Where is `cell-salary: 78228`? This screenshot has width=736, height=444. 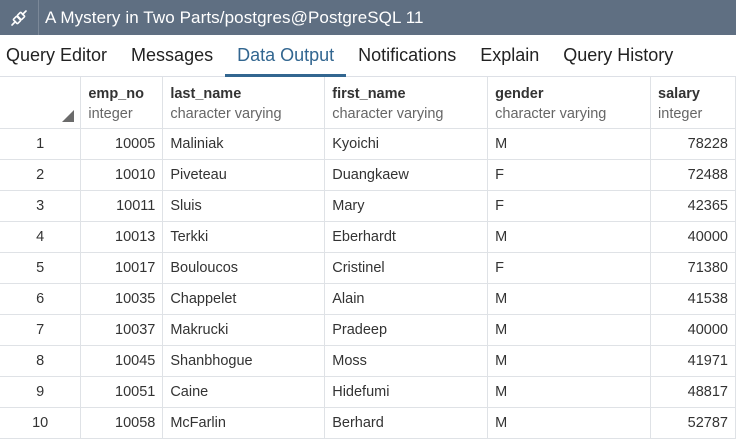 cell-salary: 78228 is located at coordinates (693, 144).